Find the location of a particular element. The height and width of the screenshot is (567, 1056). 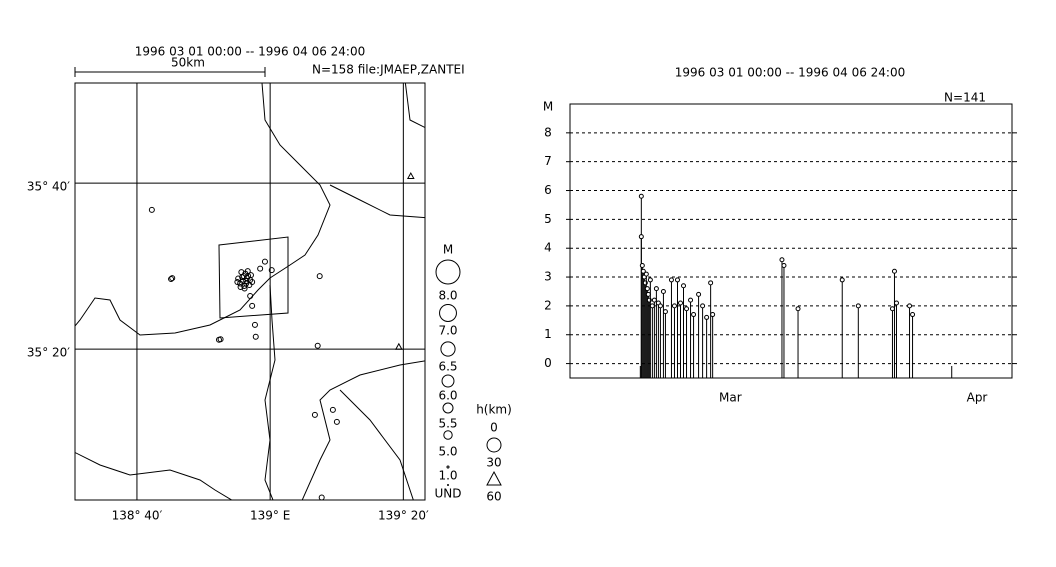

map-note: N=158 file:JMAEP,ZANTEI is located at coordinates (388, 70).